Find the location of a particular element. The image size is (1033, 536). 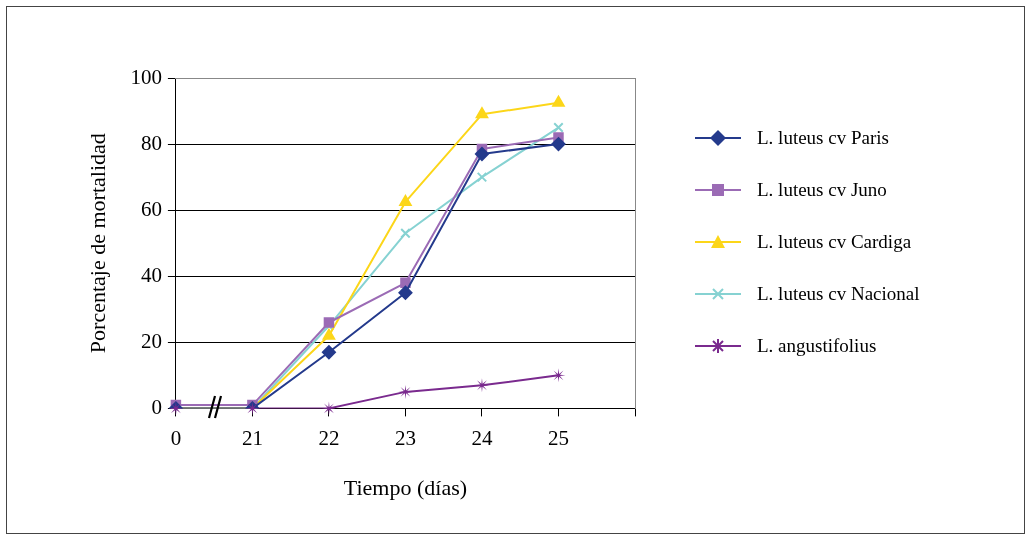

y-tick-label: 20 is located at coordinates (151, 340).